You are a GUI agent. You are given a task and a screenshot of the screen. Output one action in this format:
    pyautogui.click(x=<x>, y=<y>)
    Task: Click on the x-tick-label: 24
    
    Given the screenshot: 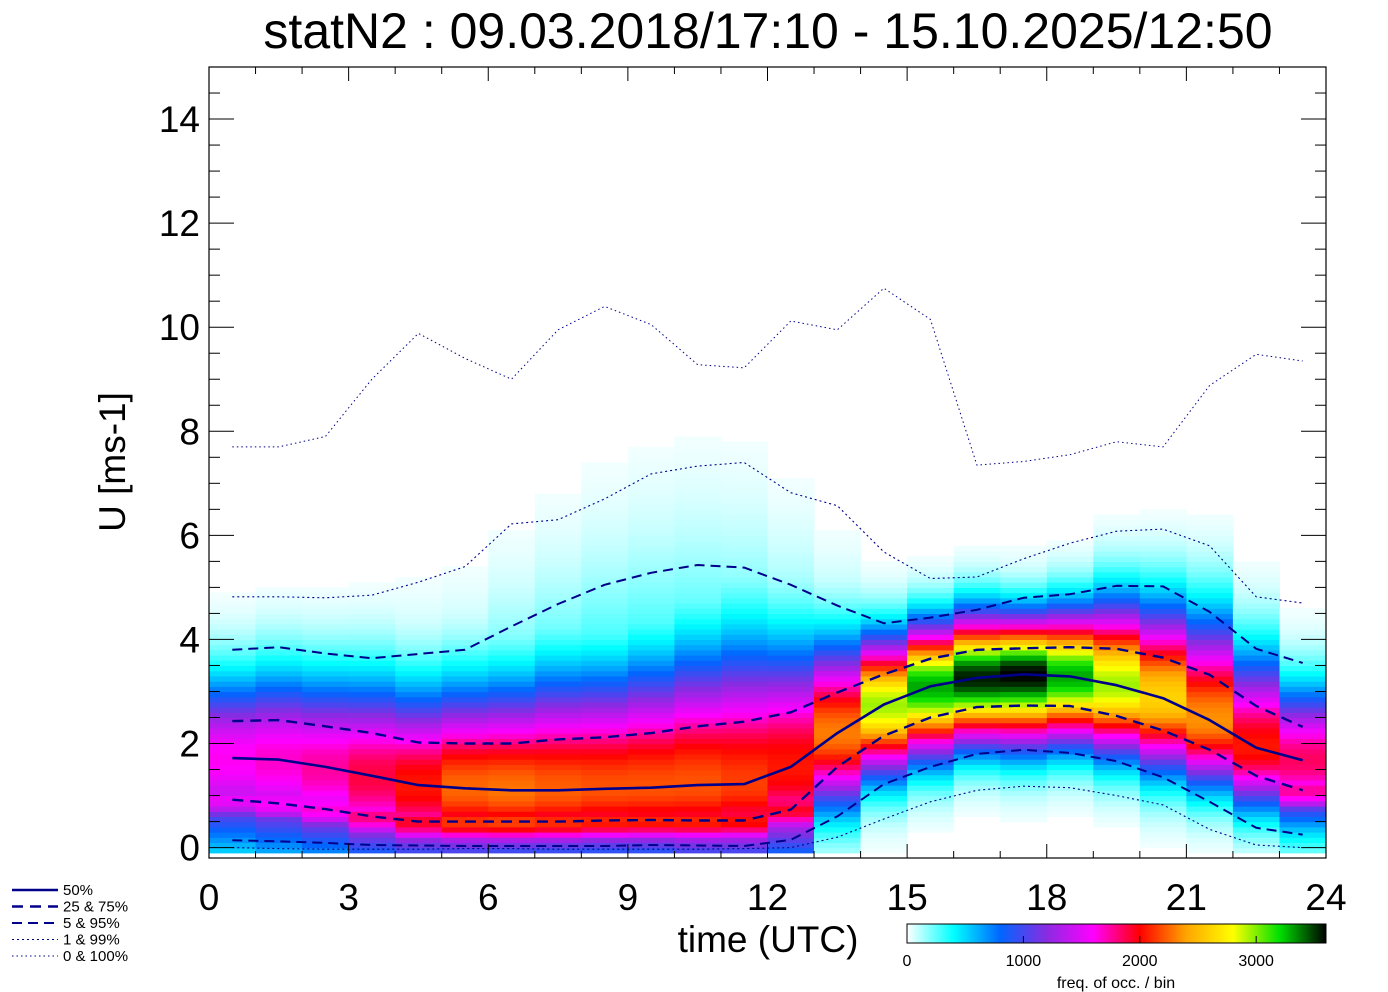 What is the action you would take?
    pyautogui.click(x=1325, y=897)
    